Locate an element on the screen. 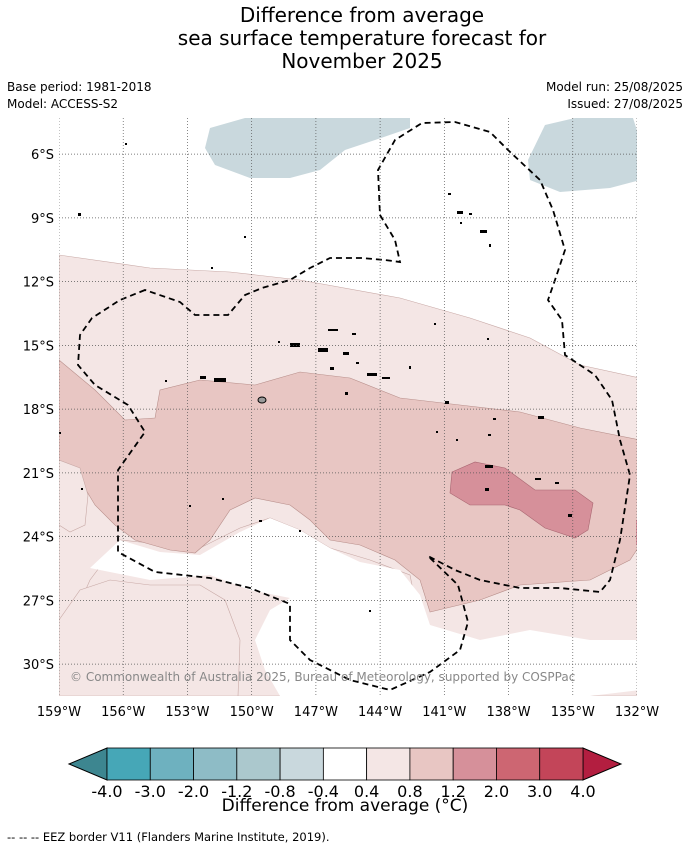  model-name: Model: ACCESS-S2 is located at coordinates (63, 104).